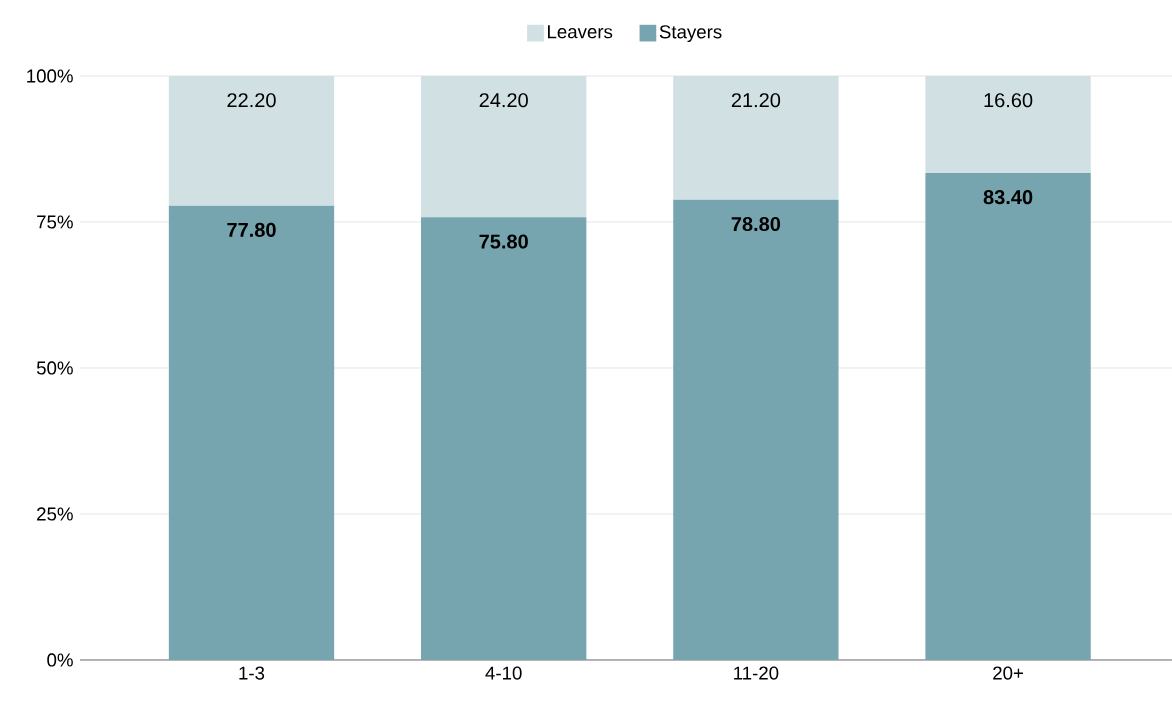  Describe the element at coordinates (55, 514) in the screenshot. I see `y-tick-label: 25%` at that location.